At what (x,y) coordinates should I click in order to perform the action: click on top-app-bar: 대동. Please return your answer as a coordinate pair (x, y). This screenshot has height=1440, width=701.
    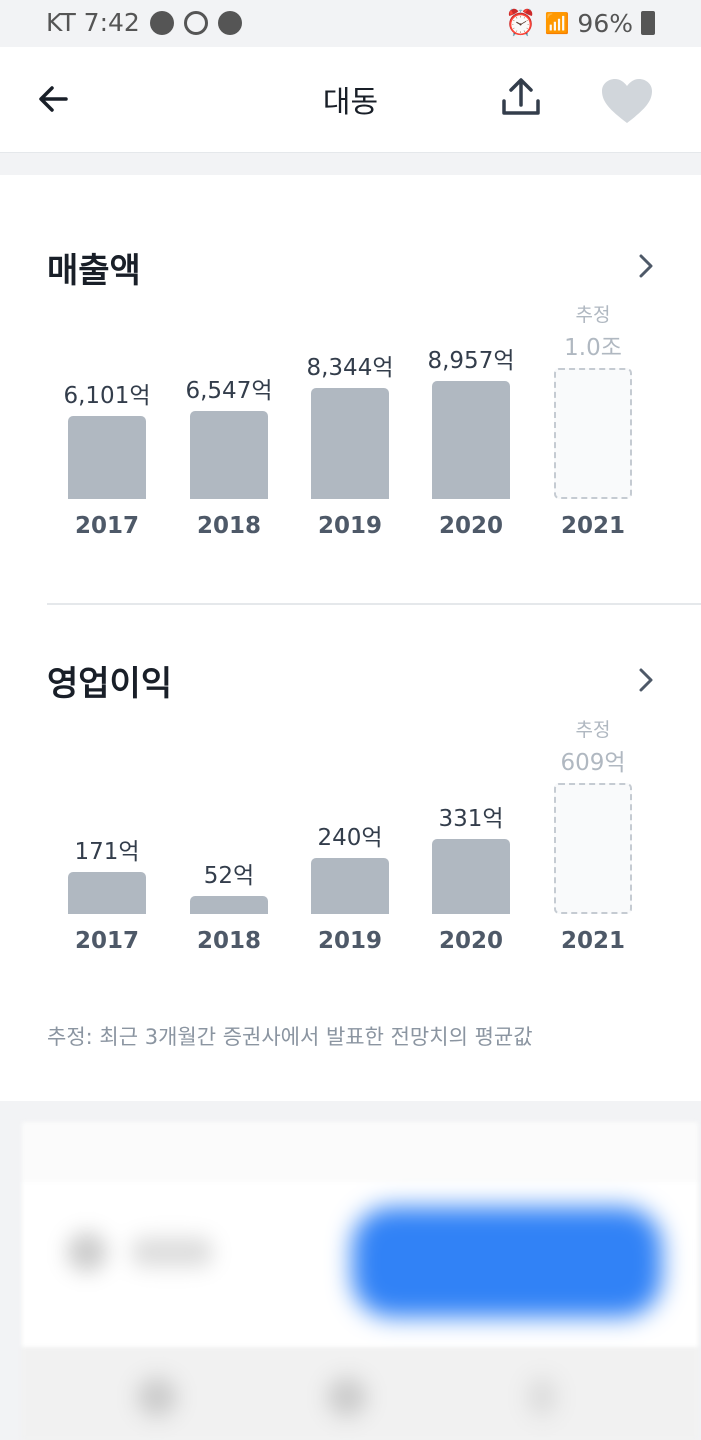
    Looking at the image, I should click on (350, 100).